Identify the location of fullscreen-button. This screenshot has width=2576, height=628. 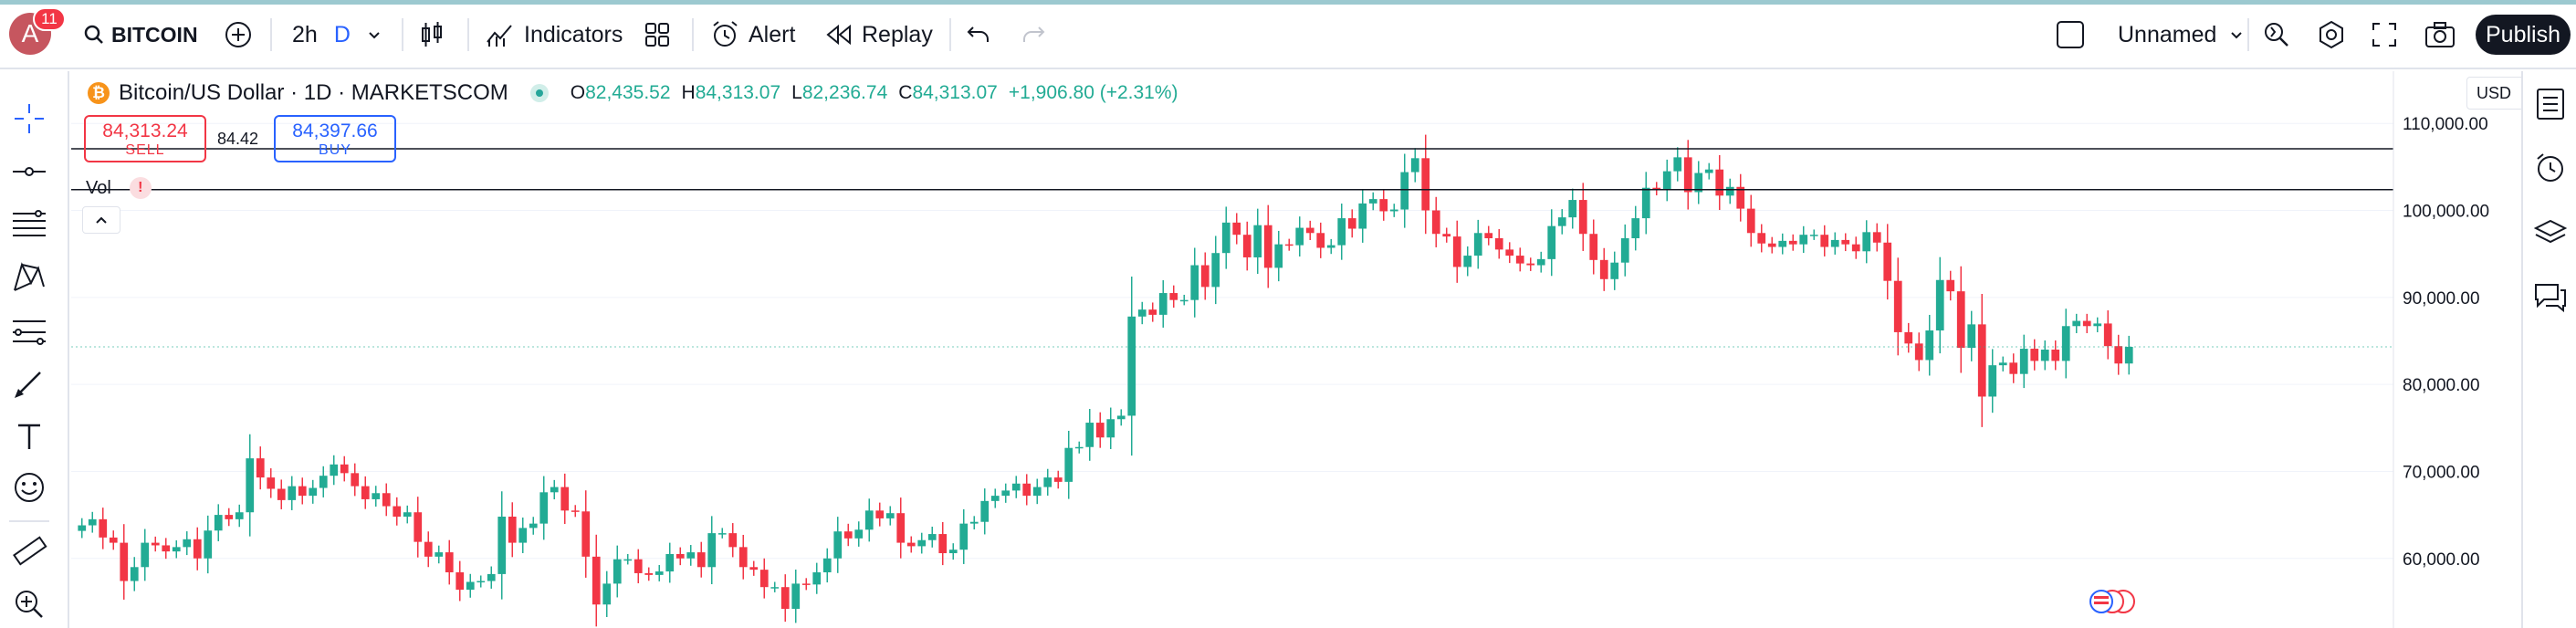
(2385, 34).